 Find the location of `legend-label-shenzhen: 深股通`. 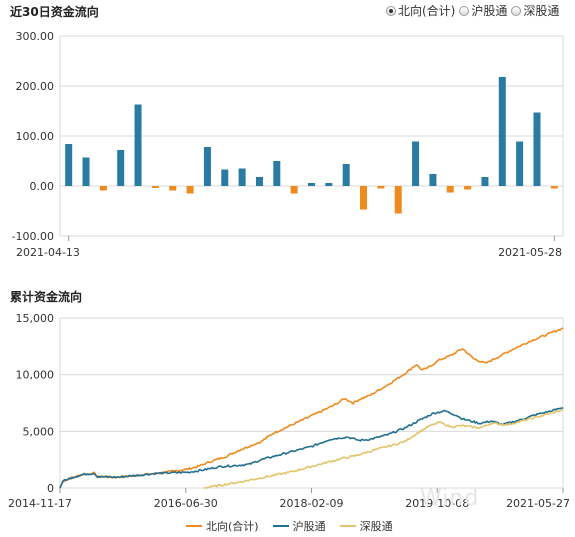

legend-label-shenzhen: 深股通 is located at coordinates (376, 526).